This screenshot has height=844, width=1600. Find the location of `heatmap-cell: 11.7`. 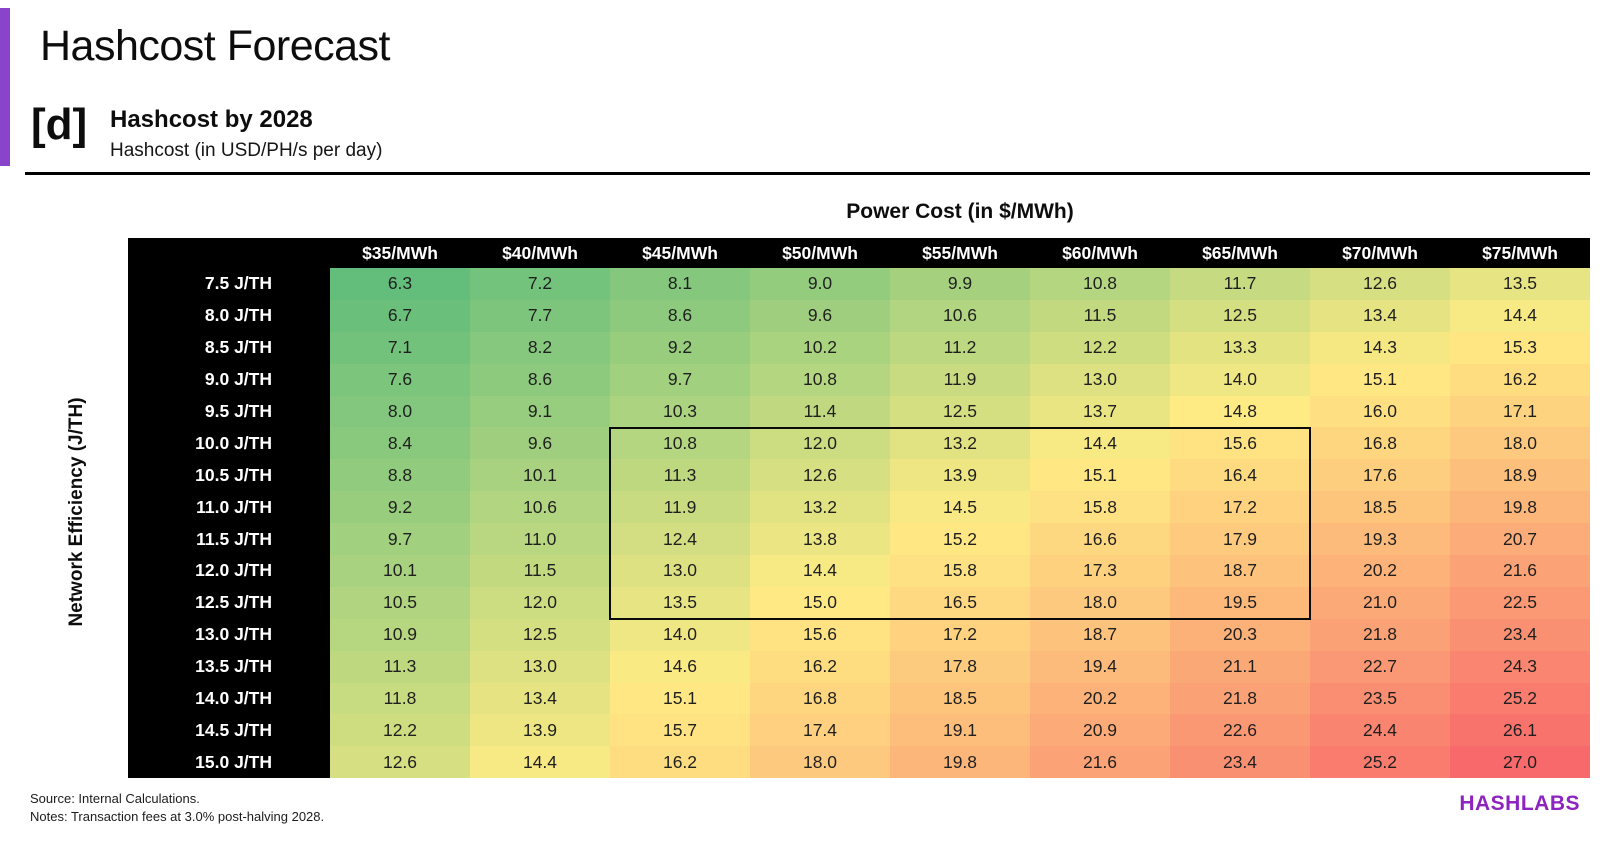

heatmap-cell: 11.7 is located at coordinates (1240, 284).